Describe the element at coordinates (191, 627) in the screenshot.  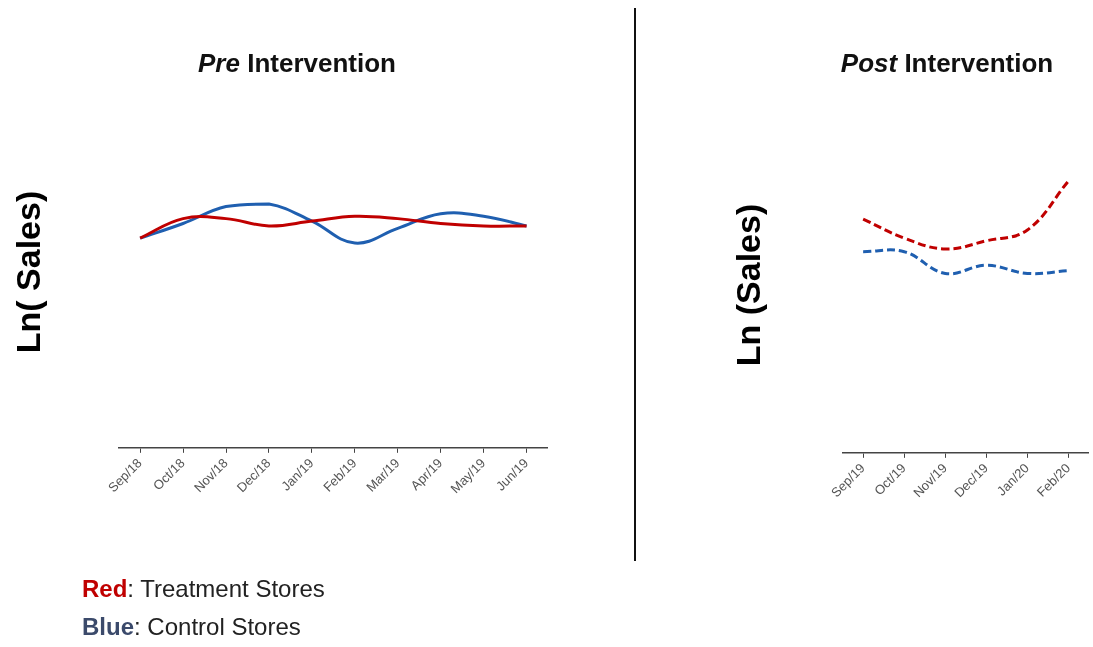
I see `text: Blue: Control Stores` at that location.